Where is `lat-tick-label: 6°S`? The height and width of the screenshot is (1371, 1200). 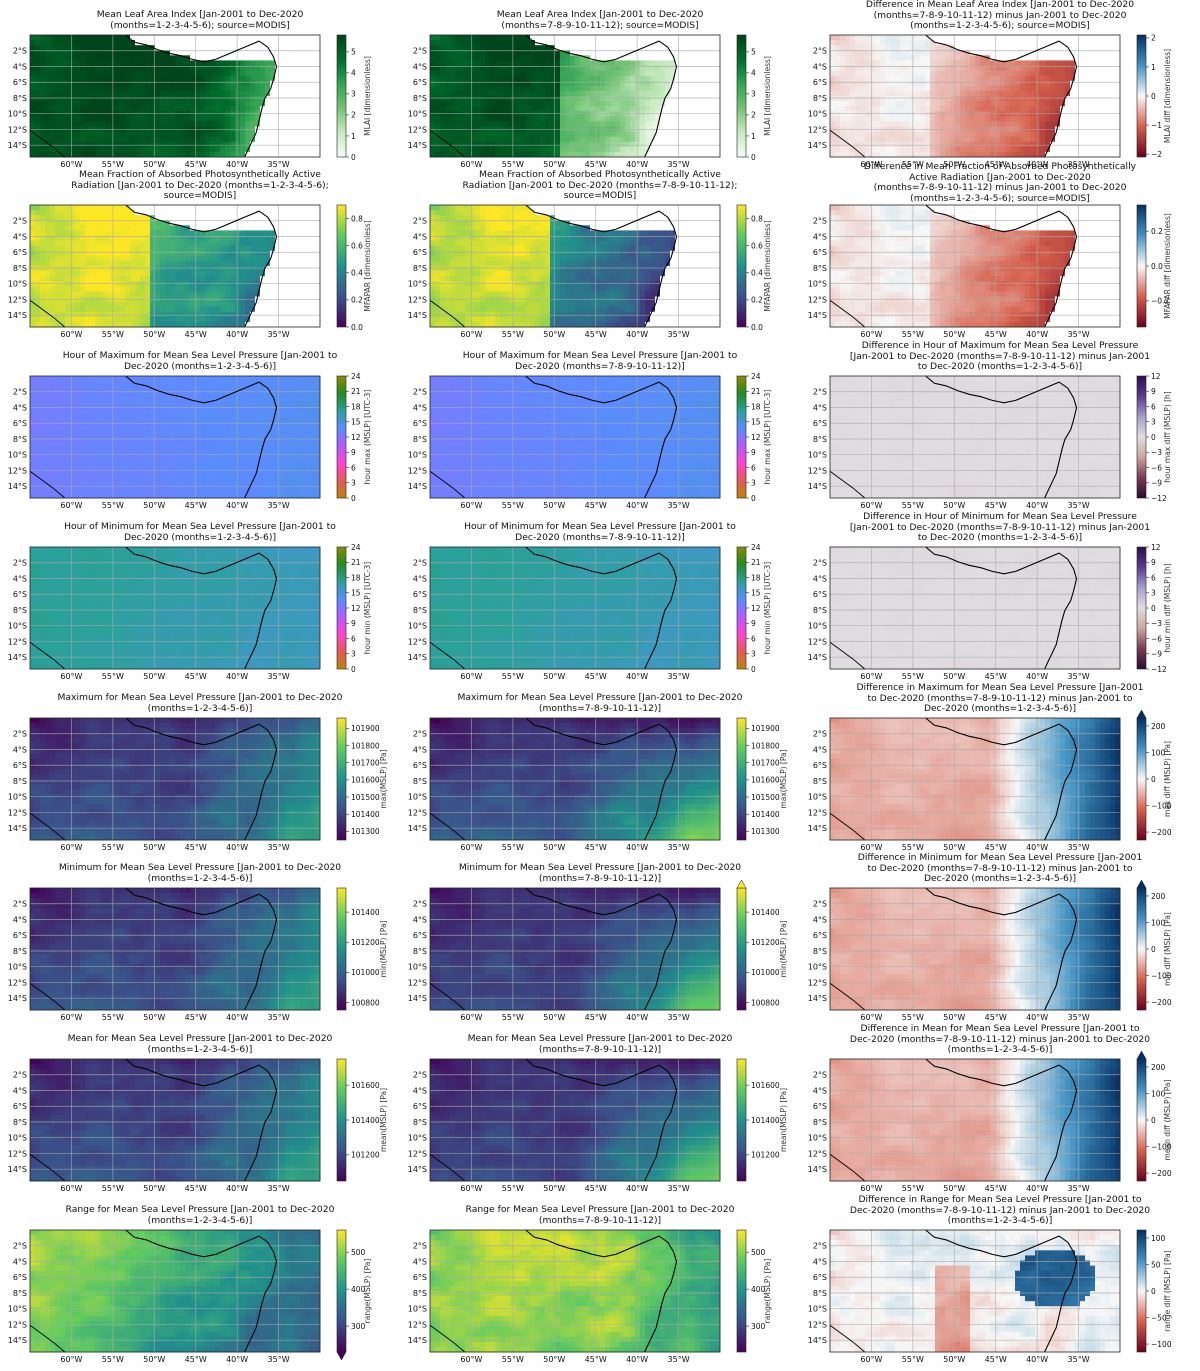
lat-tick-label: 6°S is located at coordinates (20, 82).